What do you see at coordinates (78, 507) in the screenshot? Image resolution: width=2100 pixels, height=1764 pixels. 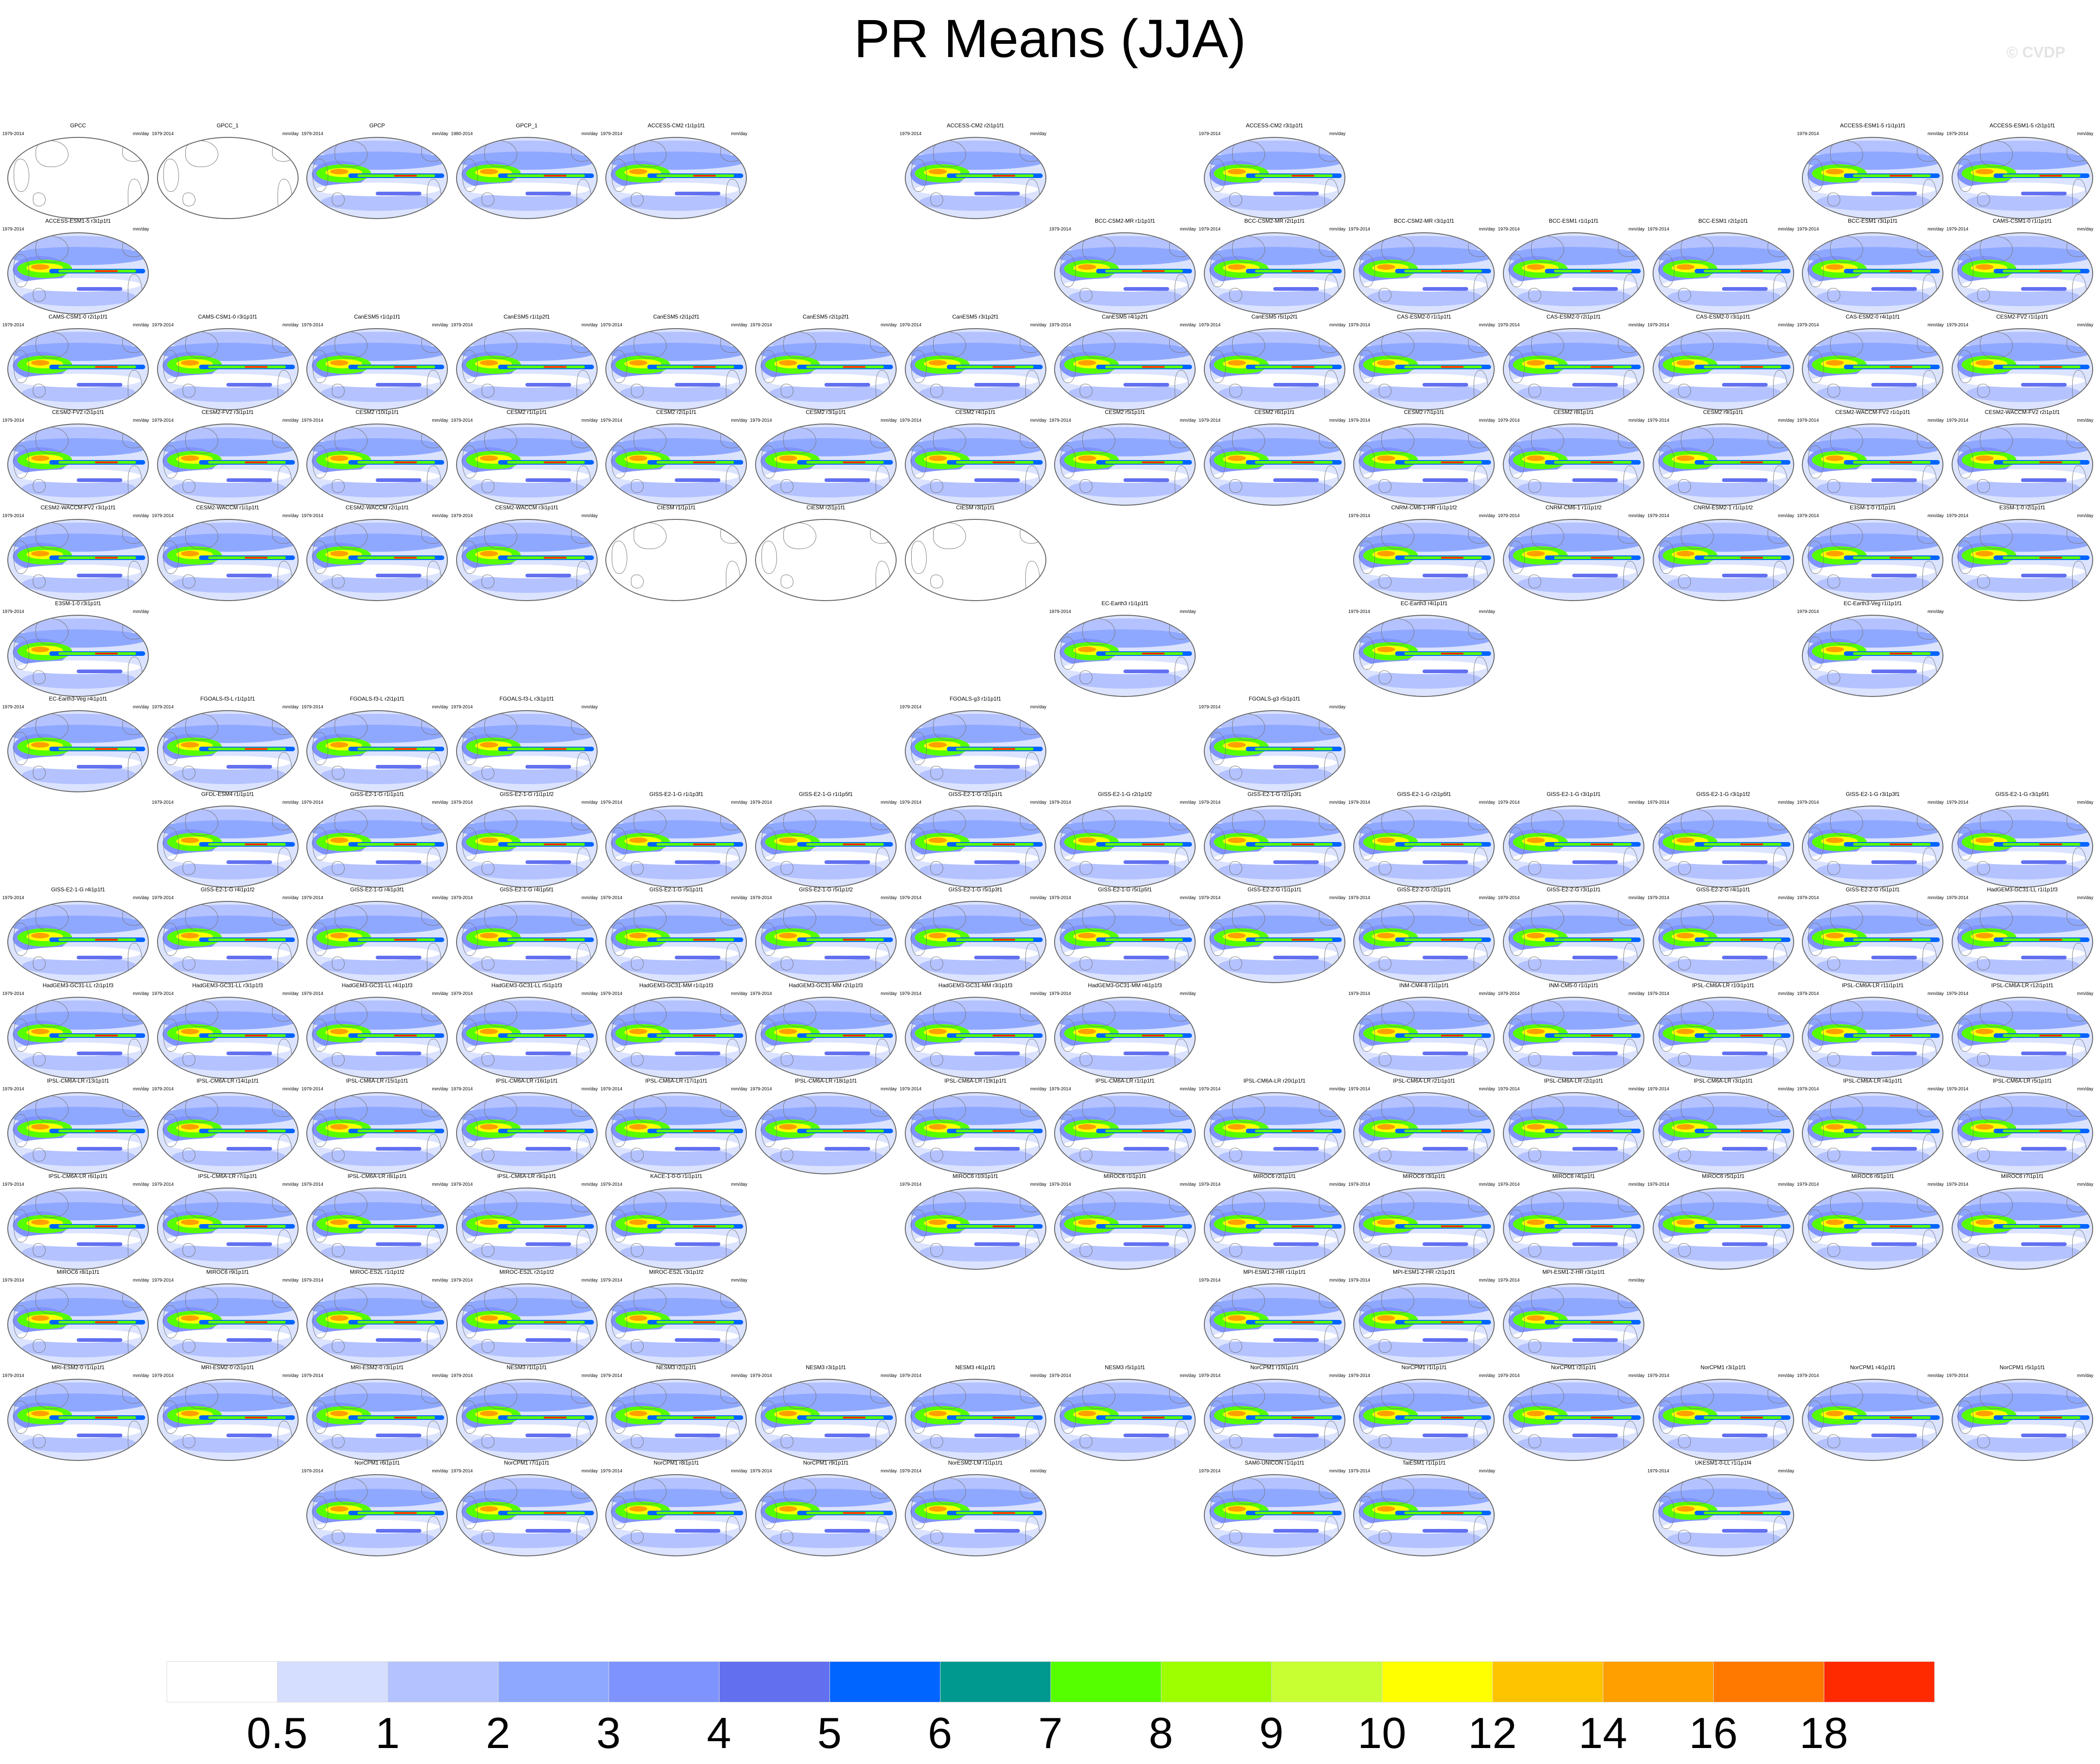 I see `panel-title: CESM2-WACCM-FV2 r3i1p1f1` at bounding box center [78, 507].